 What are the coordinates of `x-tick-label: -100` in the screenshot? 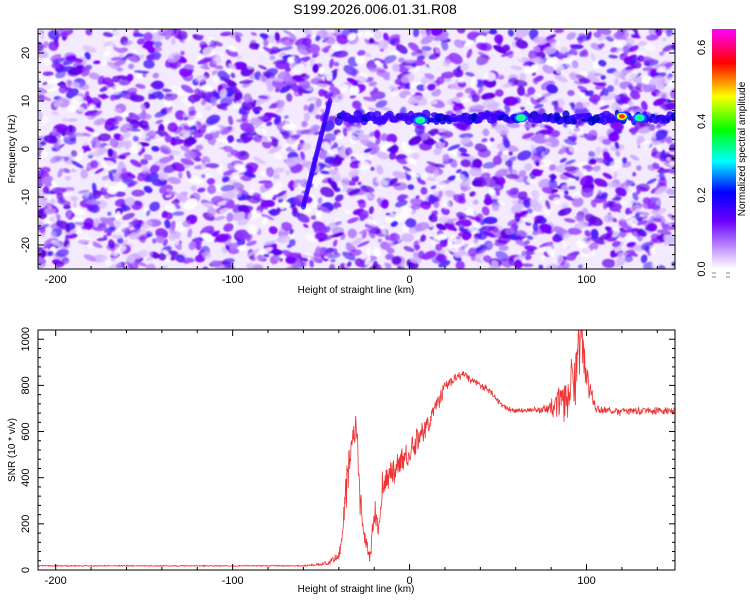 It's located at (233, 280).